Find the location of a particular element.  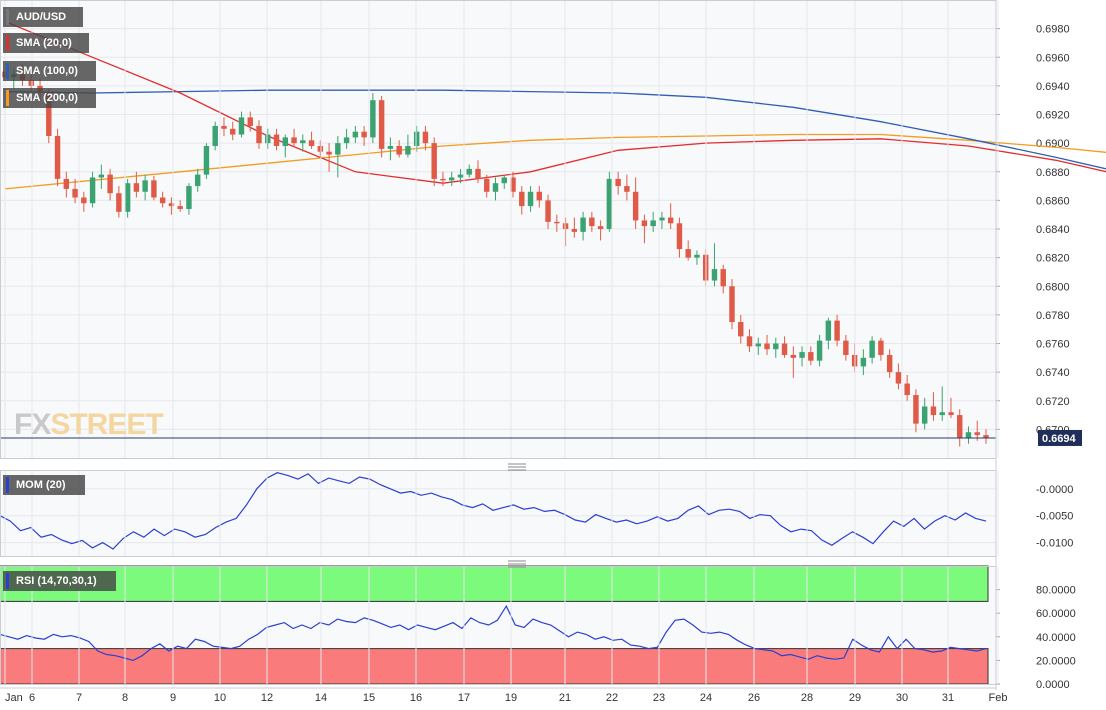

last-price-label: 0.6694 is located at coordinates (1059, 439).